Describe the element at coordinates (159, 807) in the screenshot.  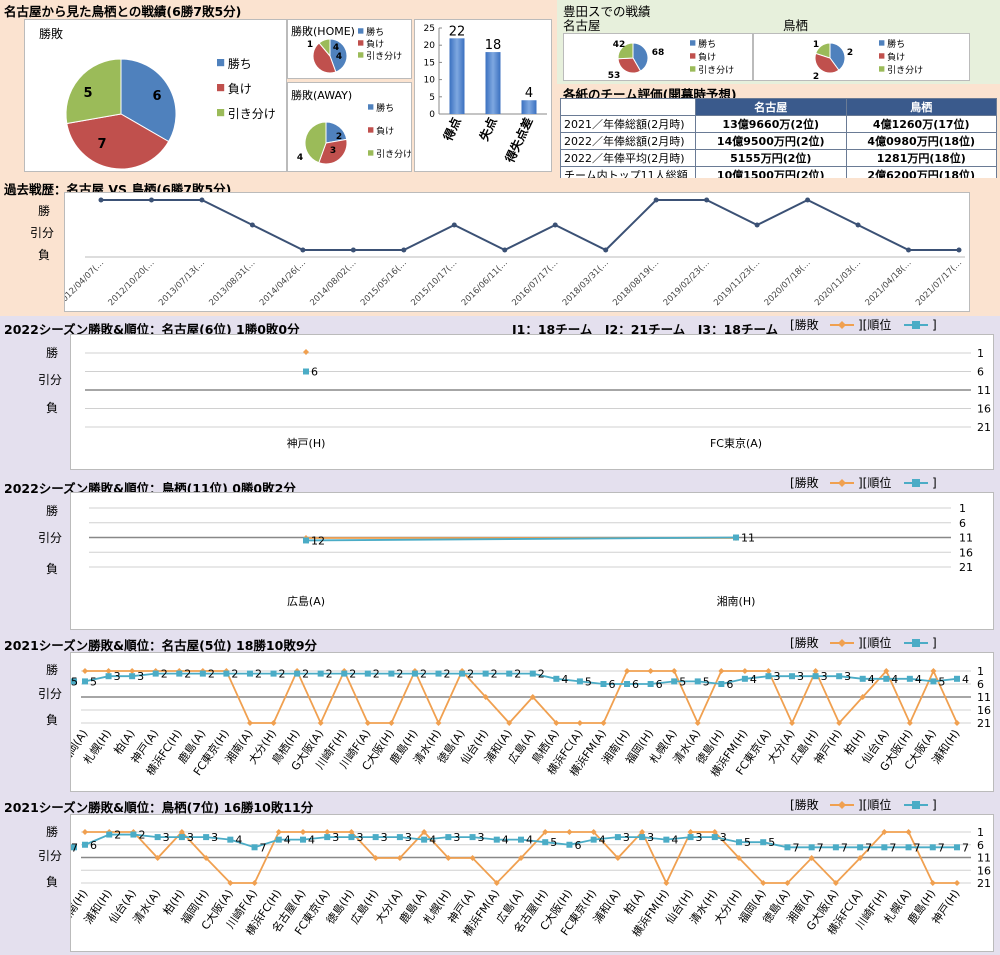
I see `season2021-tosu-title: 2021シーズン勝敗&順位：鳥栖(7位) 16勝10敗11分` at that location.